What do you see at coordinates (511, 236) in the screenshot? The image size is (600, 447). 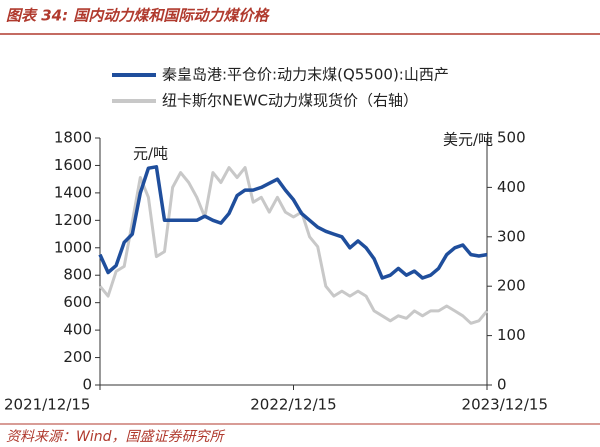 I see `y2-tick-label: 300` at bounding box center [511, 236].